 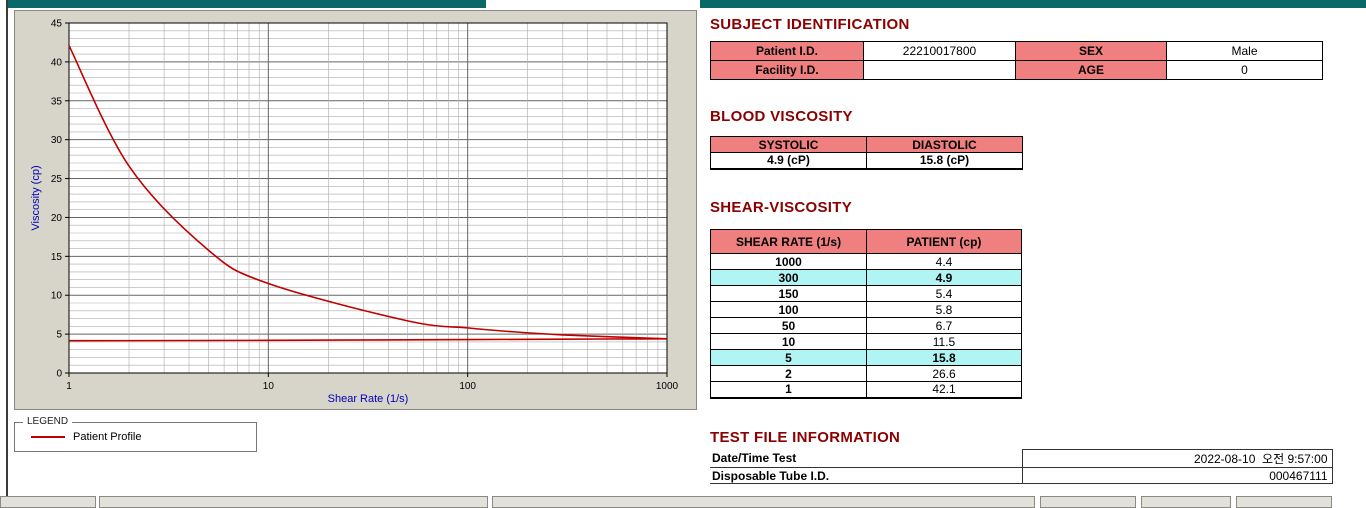 I want to click on table-row: Disposable Tube I.D. 000467111, so click(x=1021, y=475).